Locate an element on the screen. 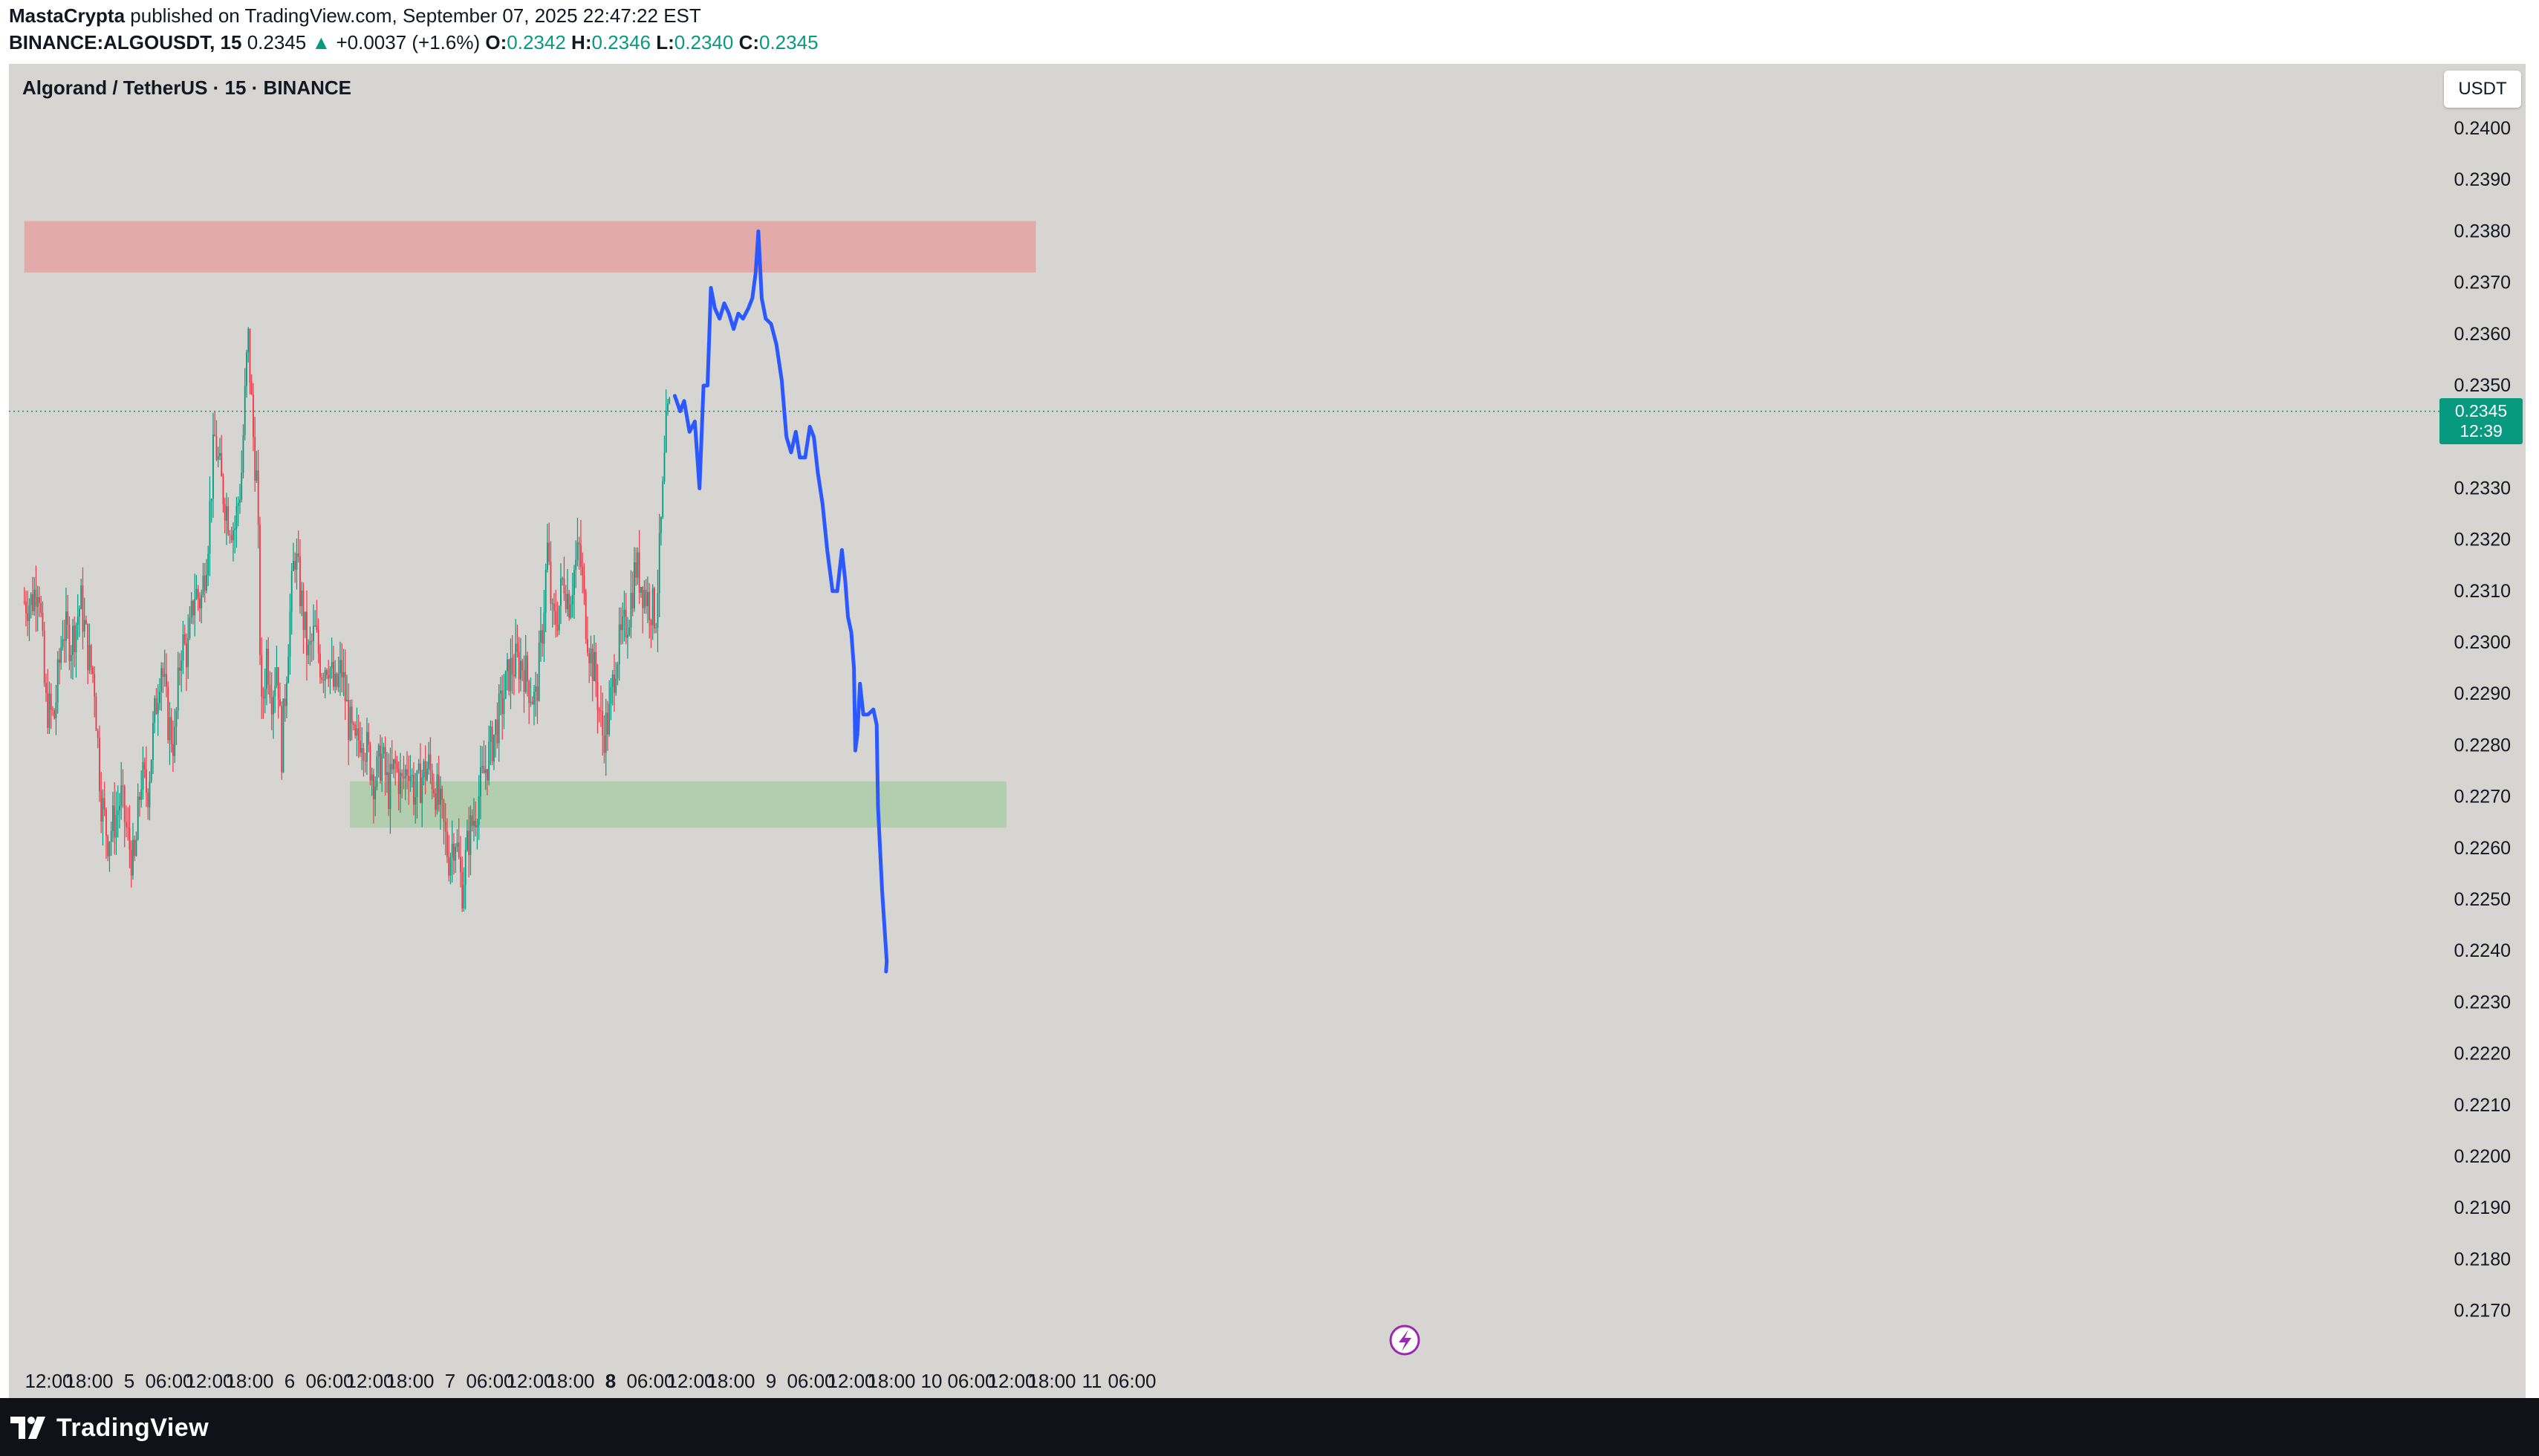  currency-button: USDT is located at coordinates (2482, 90).